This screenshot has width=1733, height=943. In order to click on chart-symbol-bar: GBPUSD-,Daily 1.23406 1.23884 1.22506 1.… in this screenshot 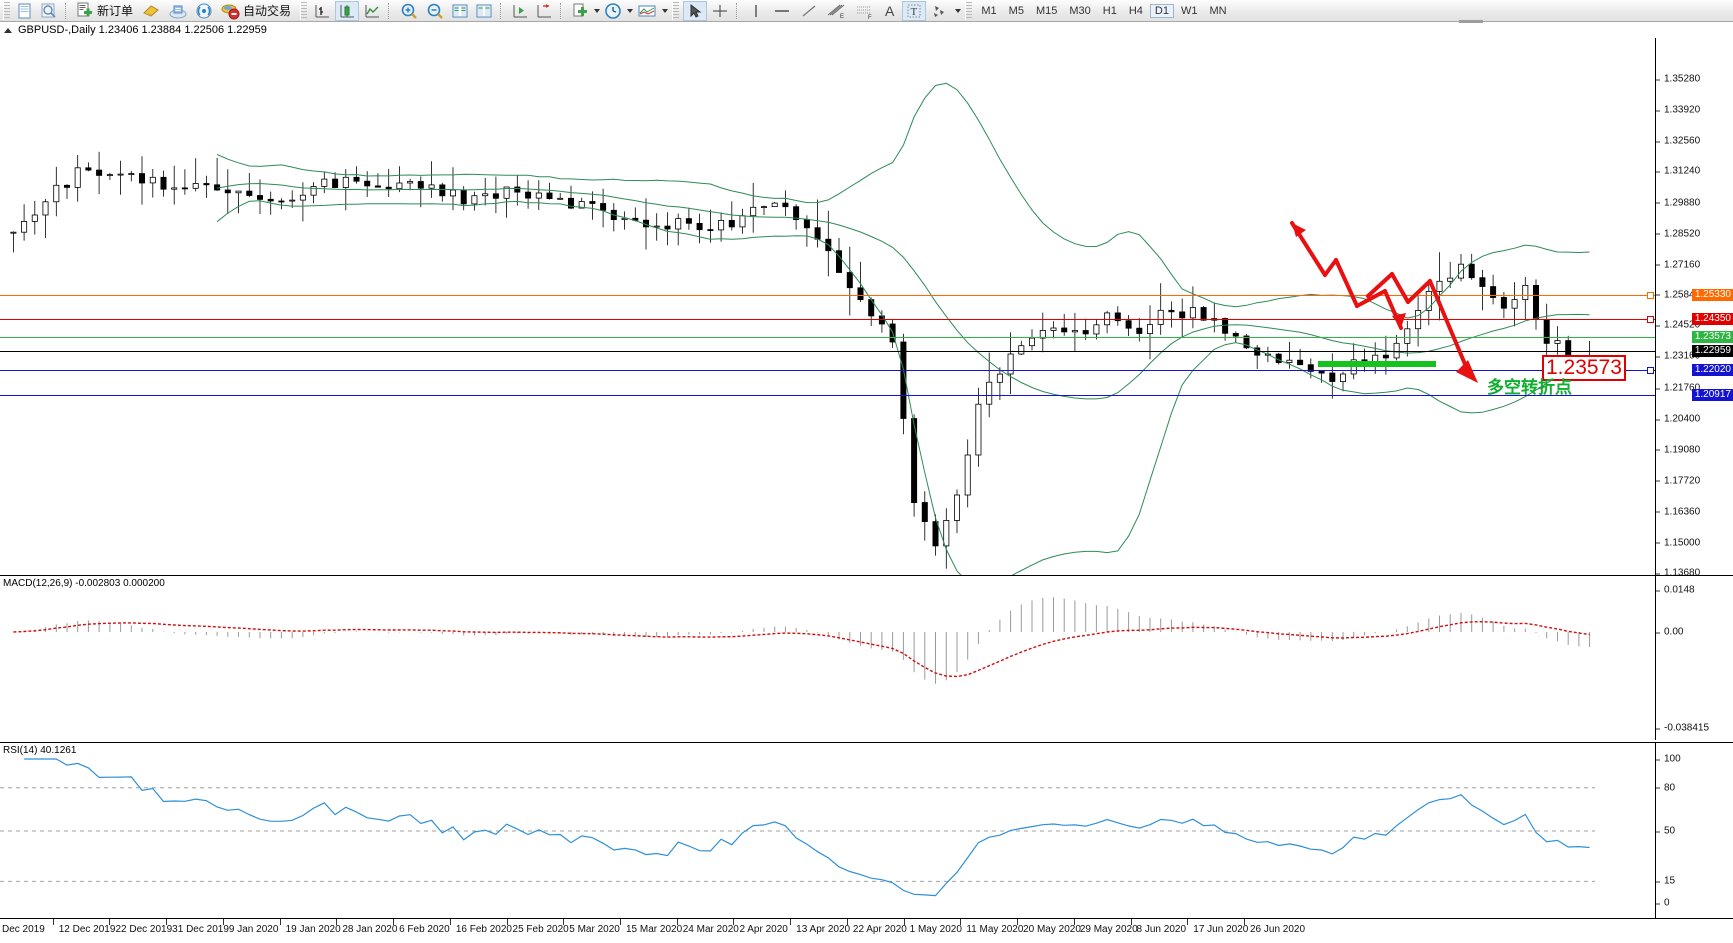, I will do `click(866, 30)`.